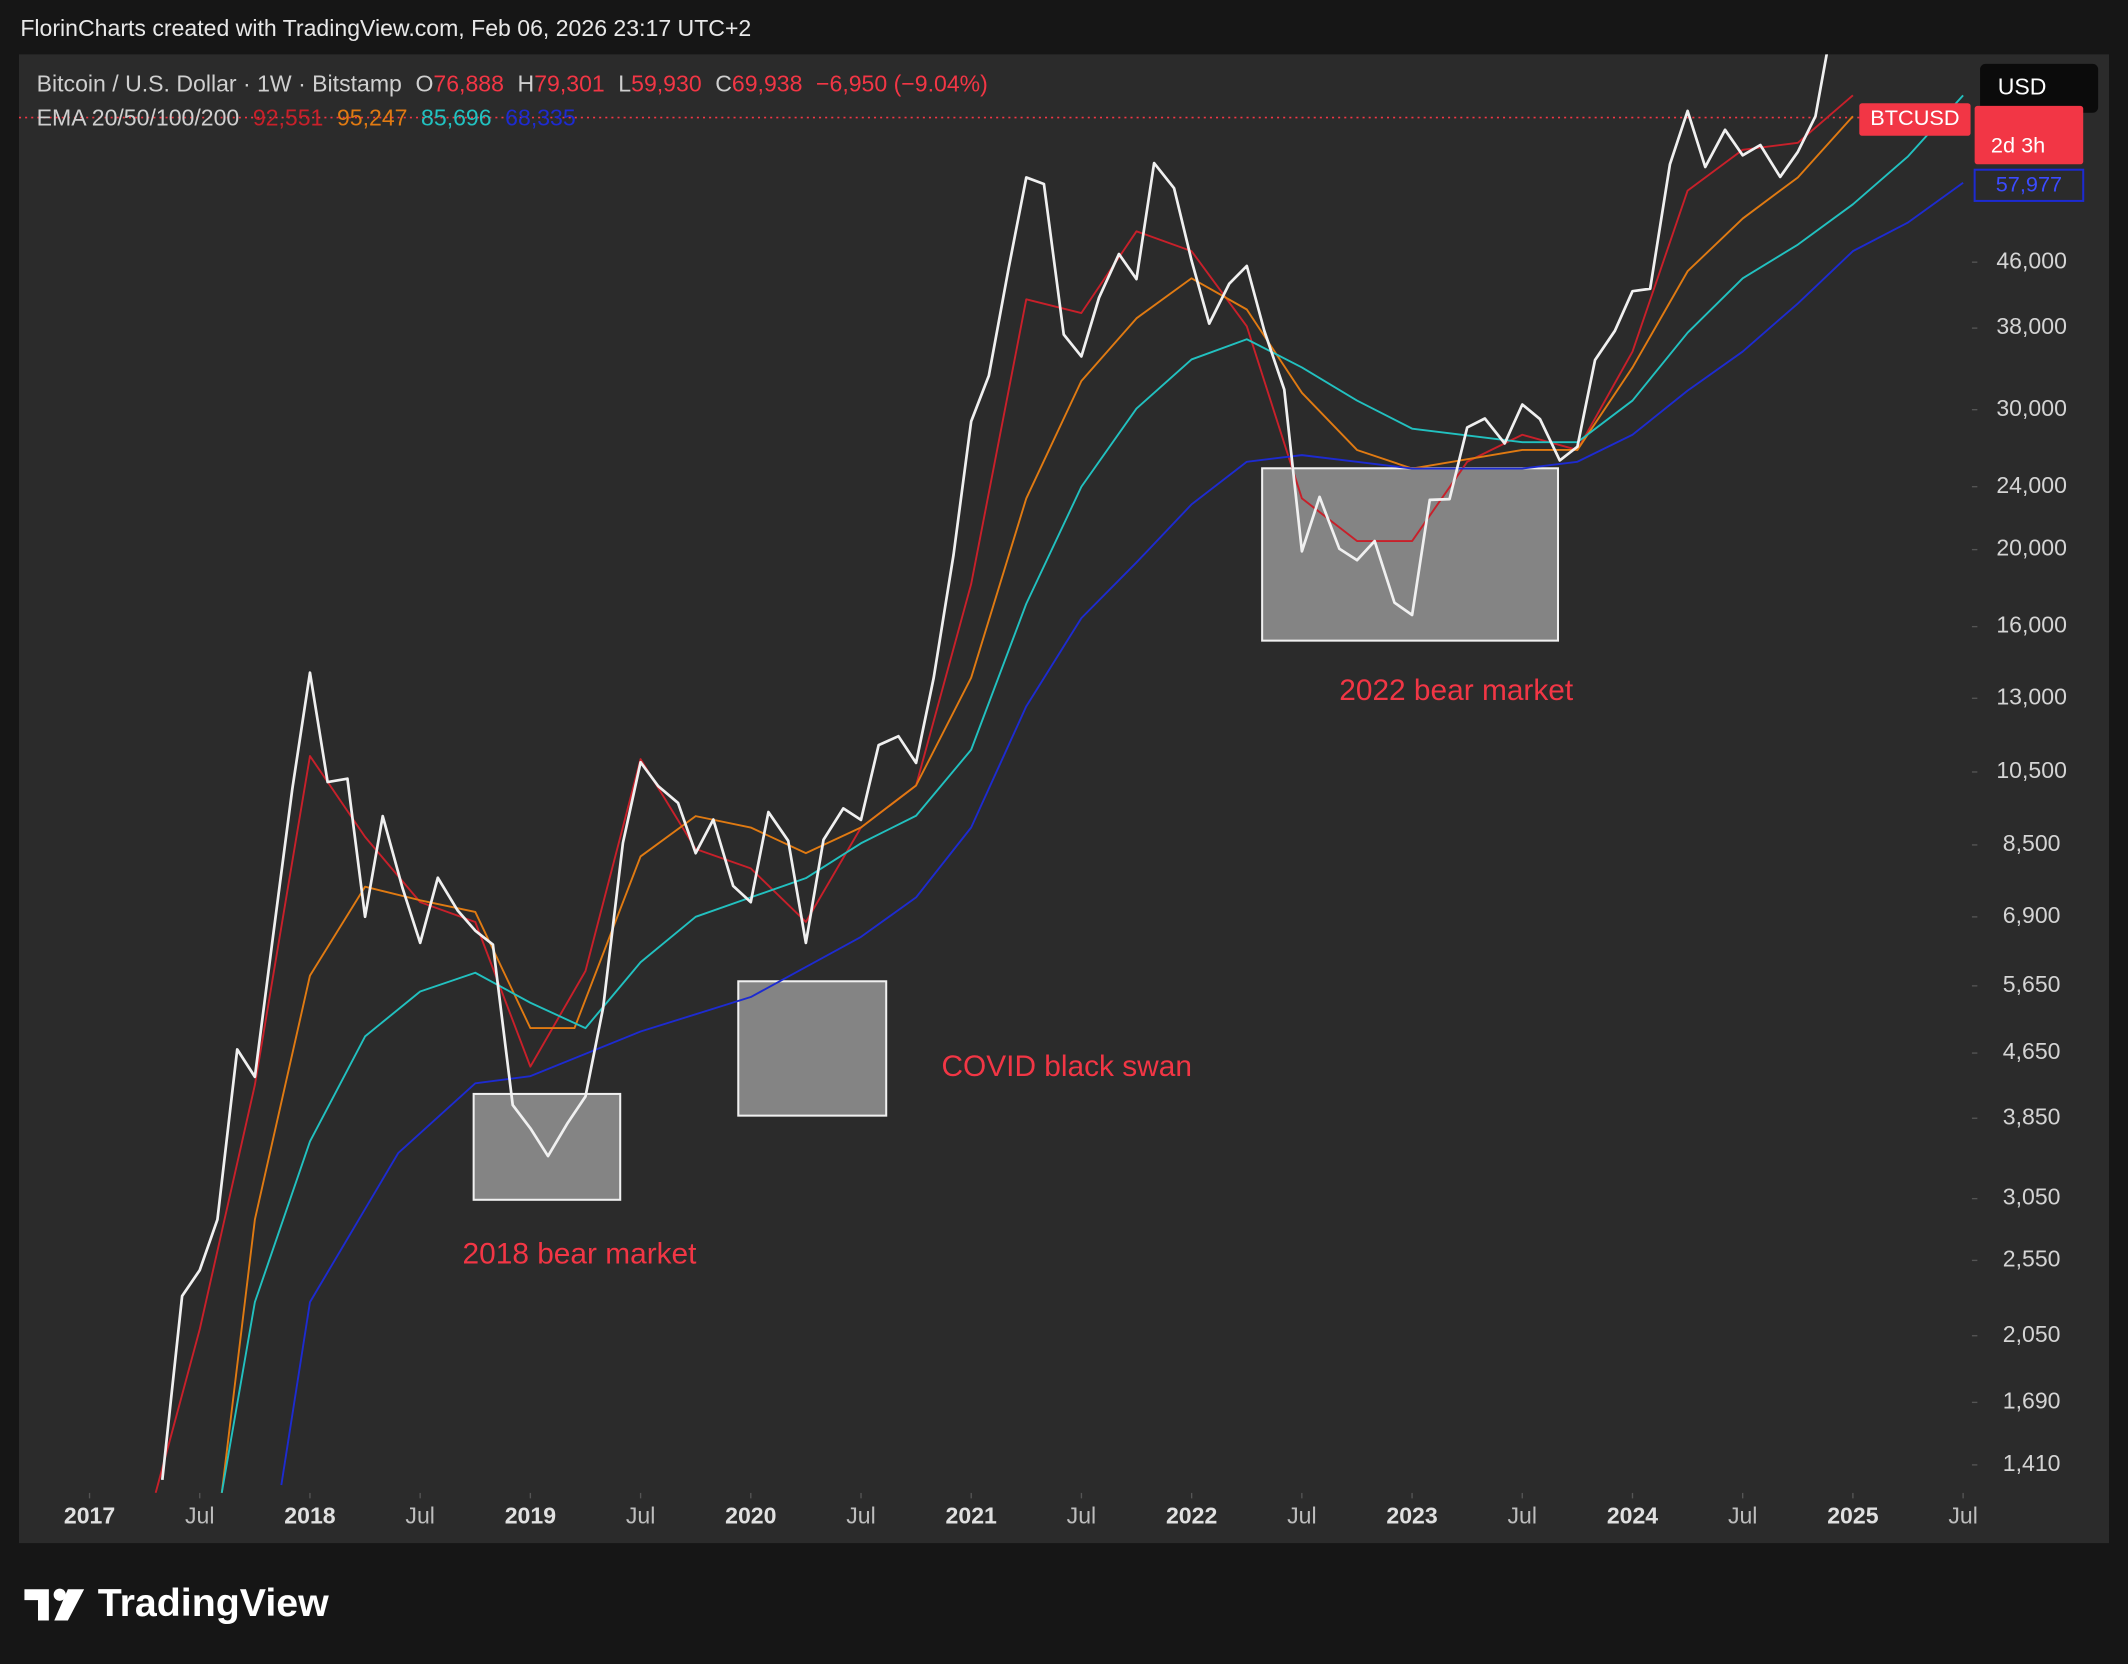  I want to click on ema200-tag-text: 57,977, so click(2029, 184).